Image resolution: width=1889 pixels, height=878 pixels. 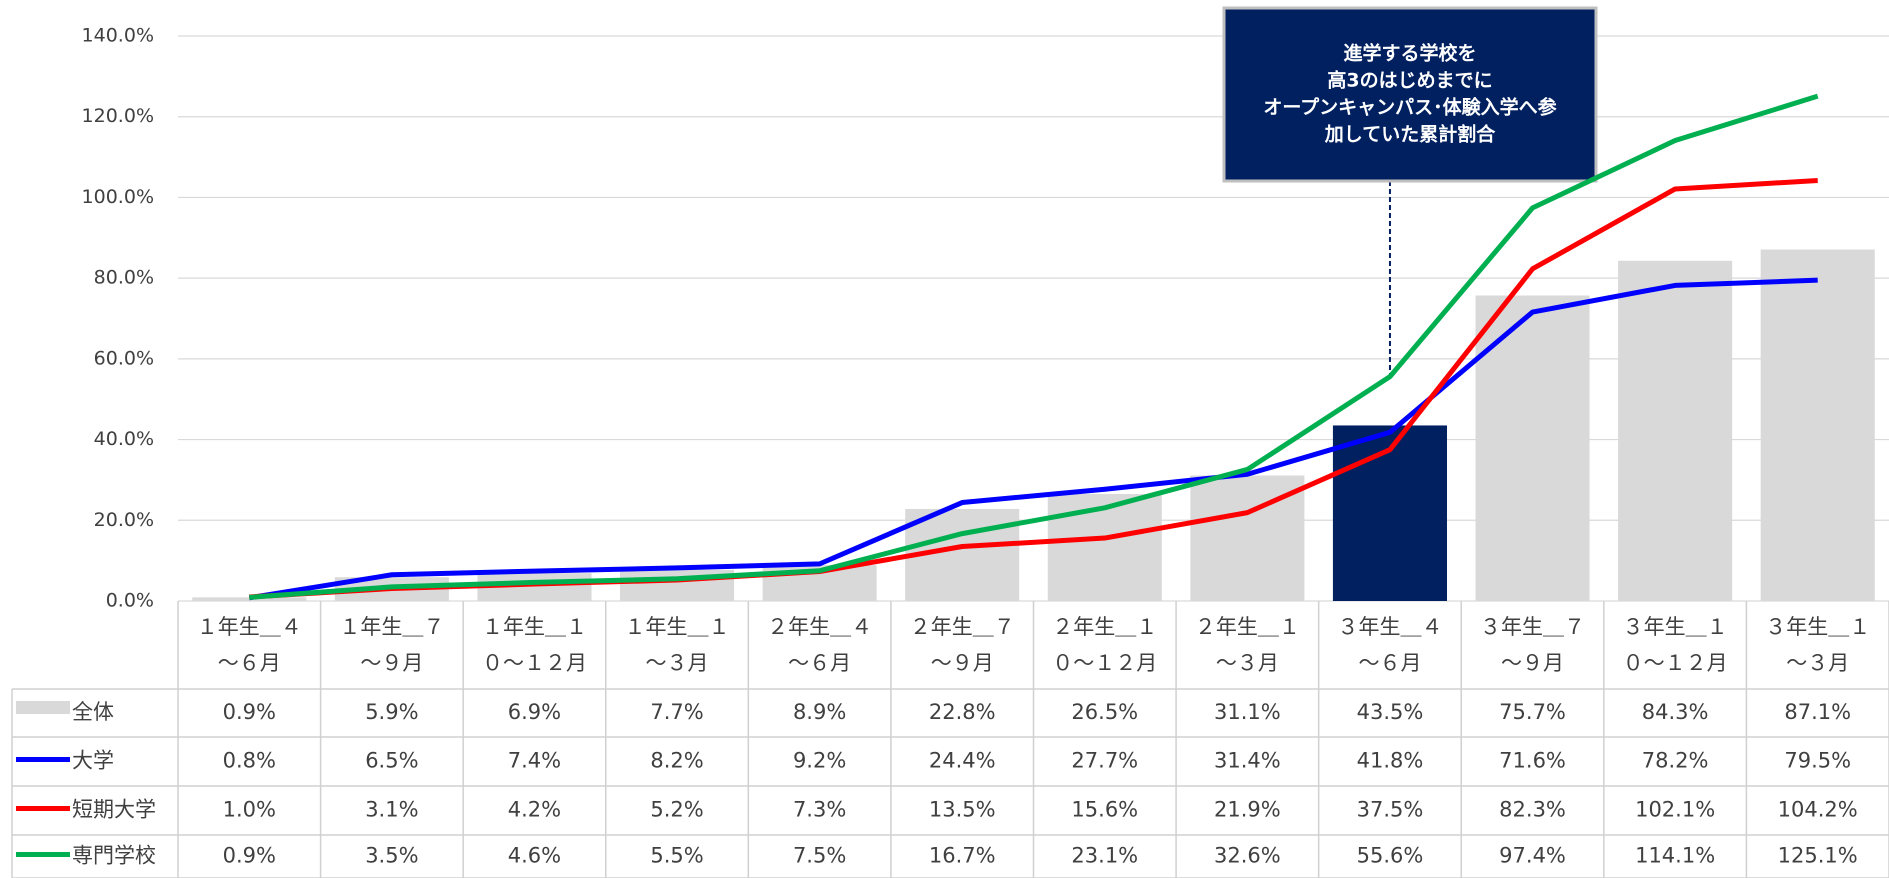 I want to click on legend-label: 全体, so click(x=93, y=712).